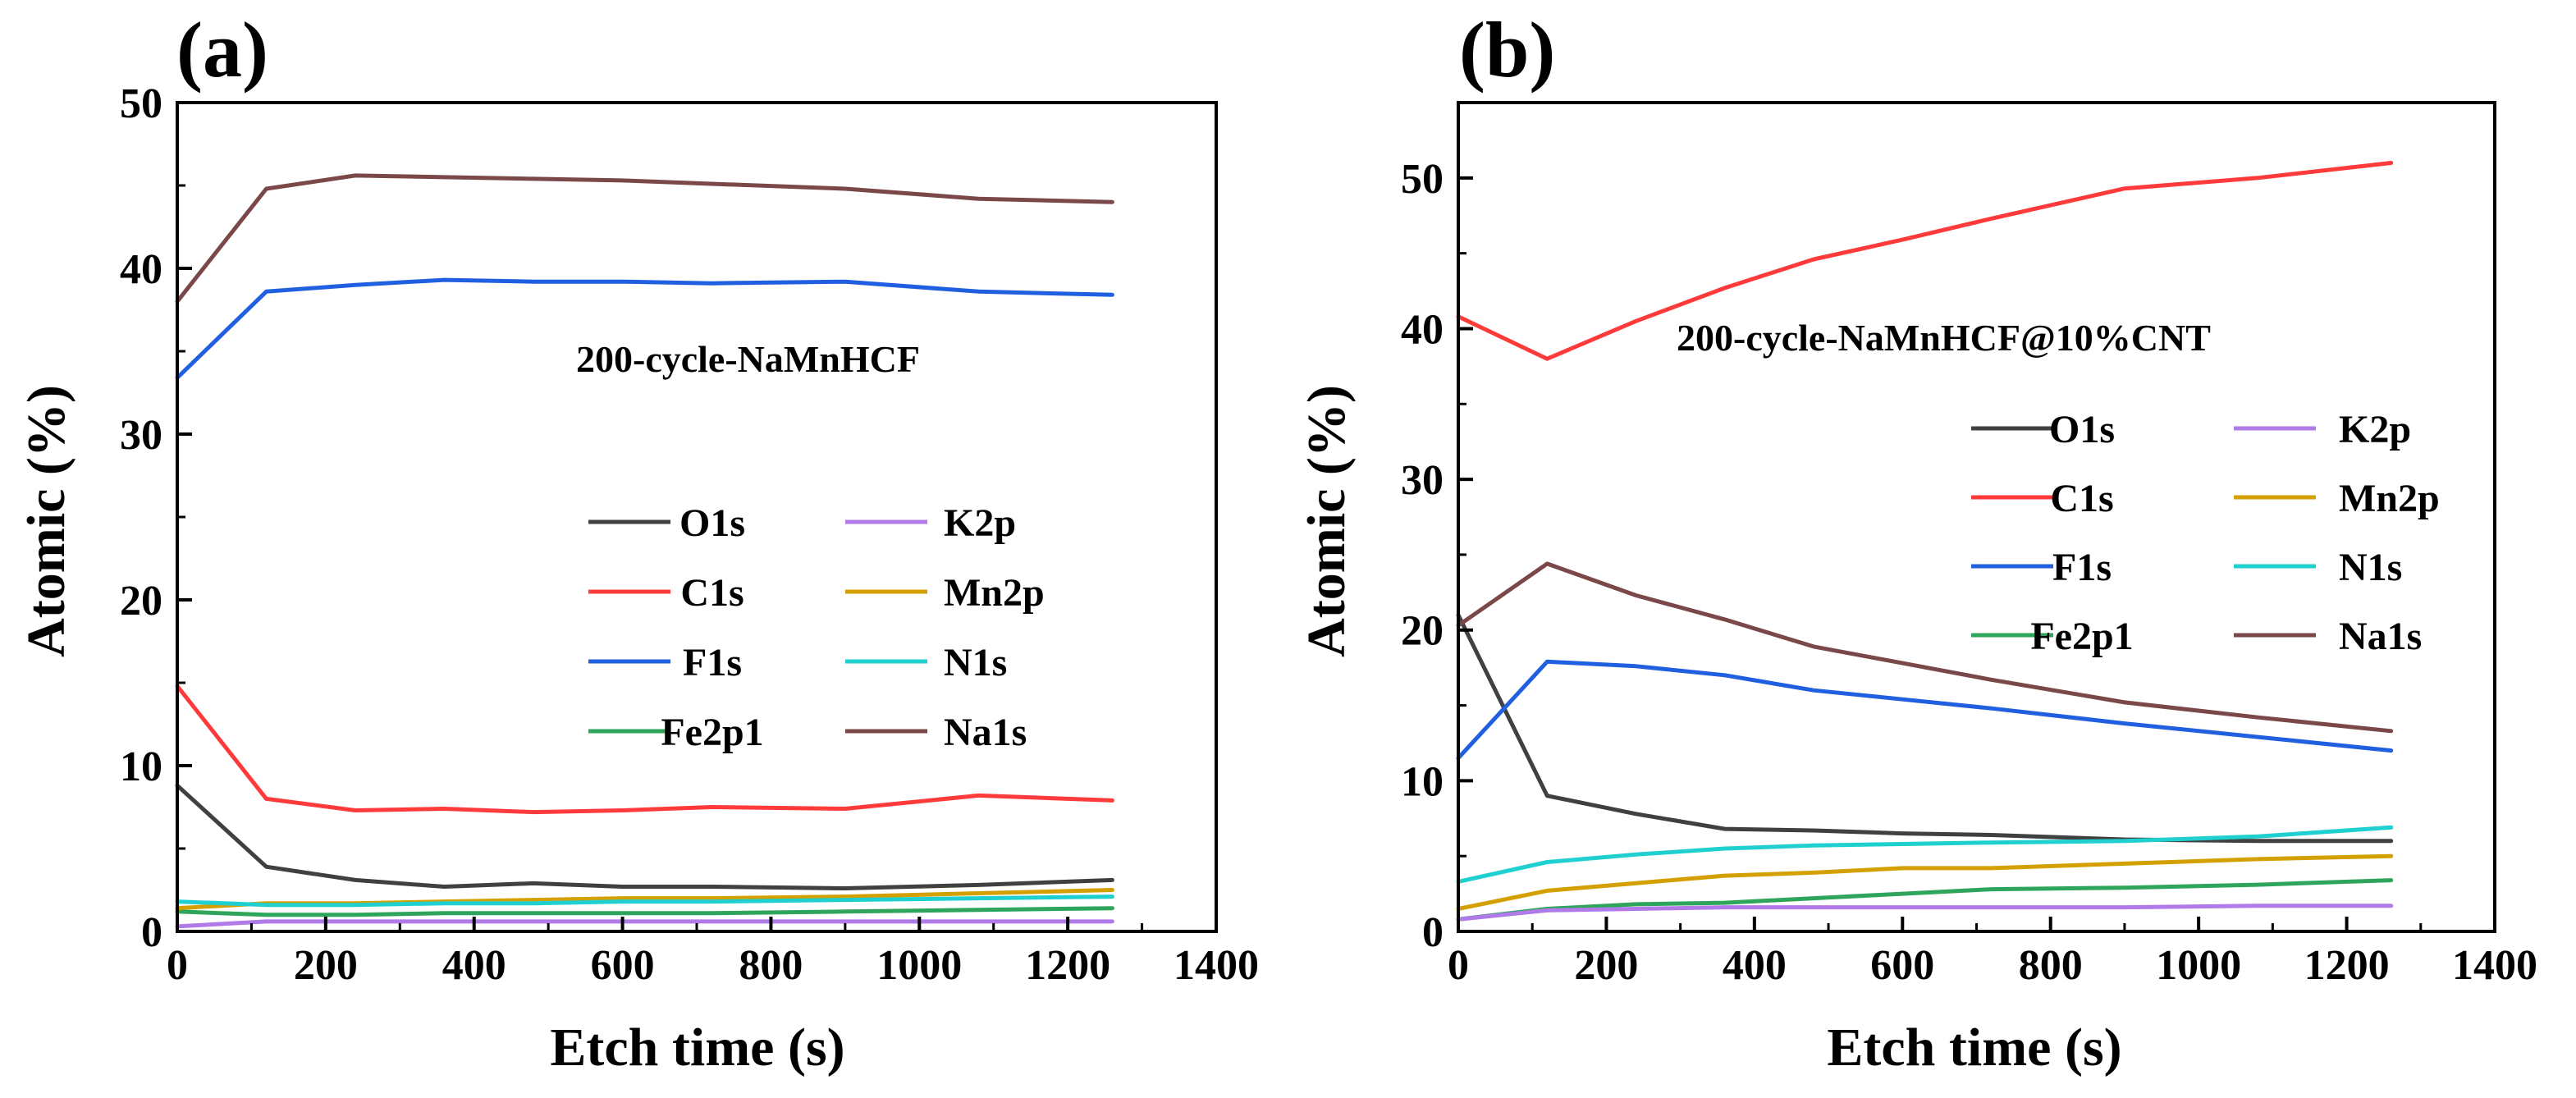  I want to click on panel-a-y-tick-label: 20, so click(141, 601).